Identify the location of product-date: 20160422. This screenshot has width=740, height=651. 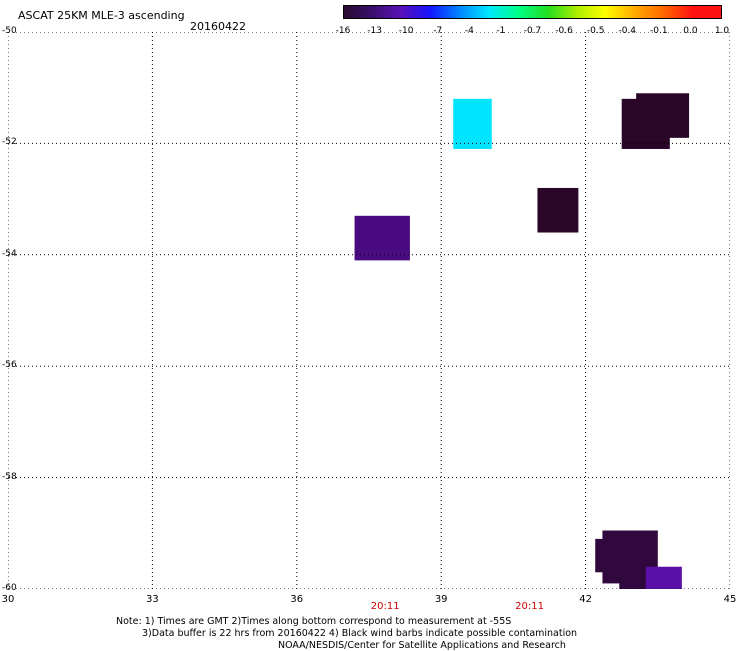
(218, 26).